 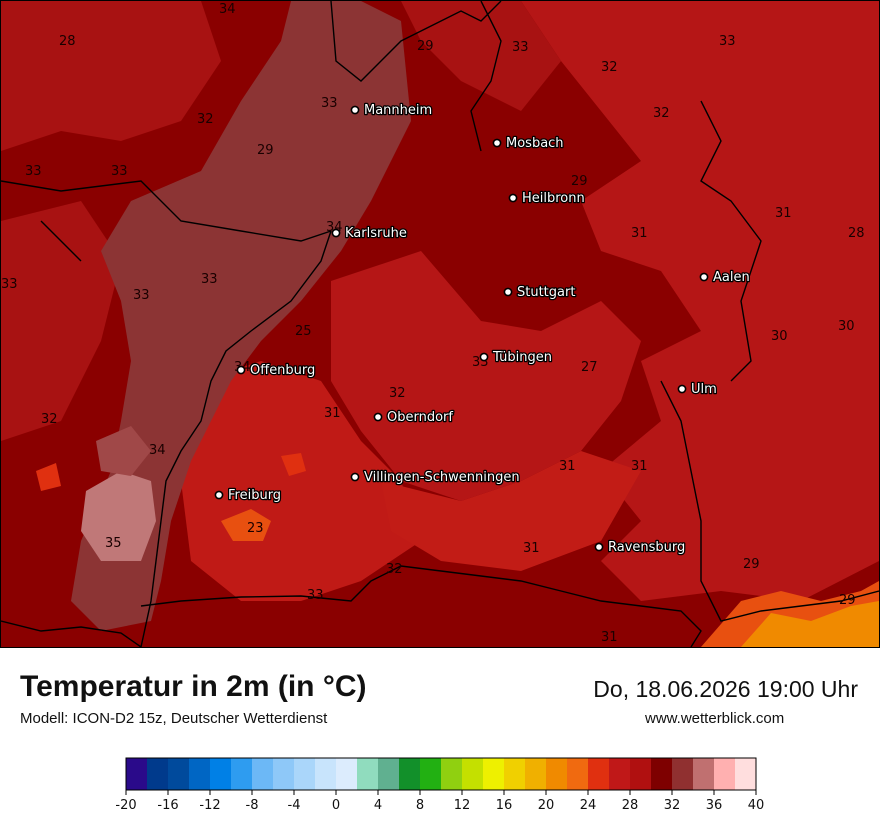 I want to click on website-link: www.wetterblick.com, so click(x=715, y=718).